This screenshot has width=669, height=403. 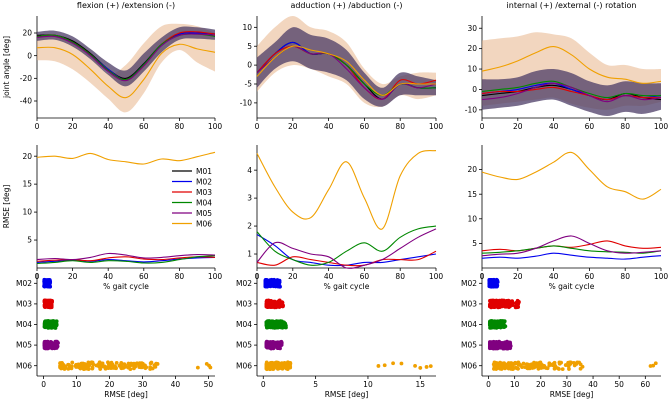 I want to click on panel-a1-y-label: joint angle [deg], so click(x=6, y=67).